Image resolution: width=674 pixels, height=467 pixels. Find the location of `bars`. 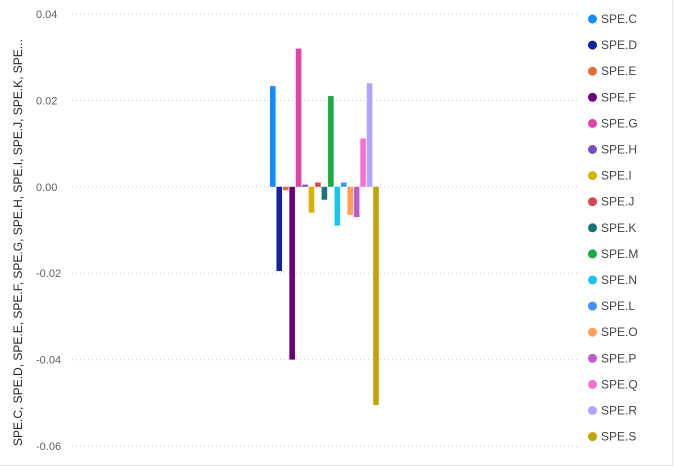

bars is located at coordinates (324, 227).